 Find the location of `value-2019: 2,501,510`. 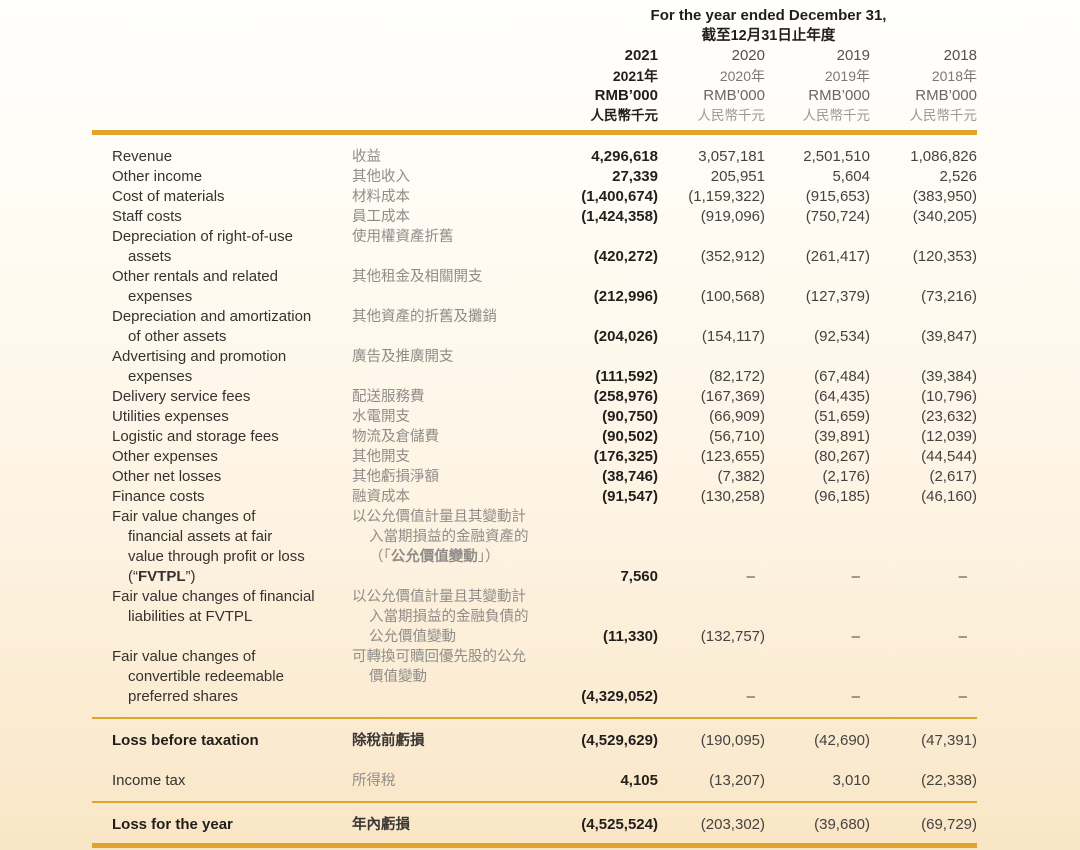

value-2019: 2,501,510 is located at coordinates (836, 156).